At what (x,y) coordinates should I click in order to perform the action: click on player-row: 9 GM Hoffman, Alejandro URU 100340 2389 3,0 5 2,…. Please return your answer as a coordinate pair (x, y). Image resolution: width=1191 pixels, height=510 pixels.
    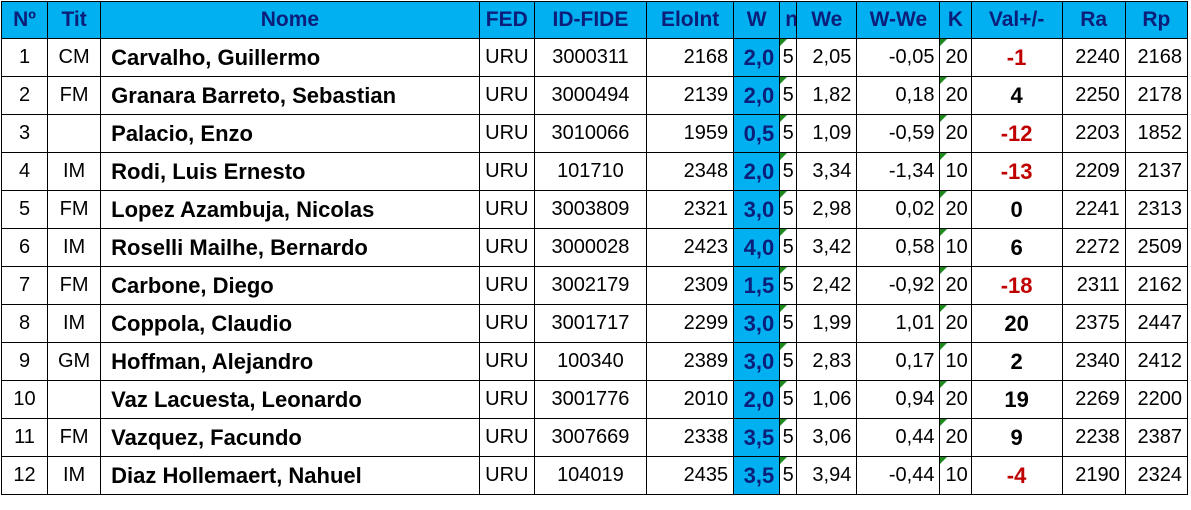
    Looking at the image, I should click on (594, 361).